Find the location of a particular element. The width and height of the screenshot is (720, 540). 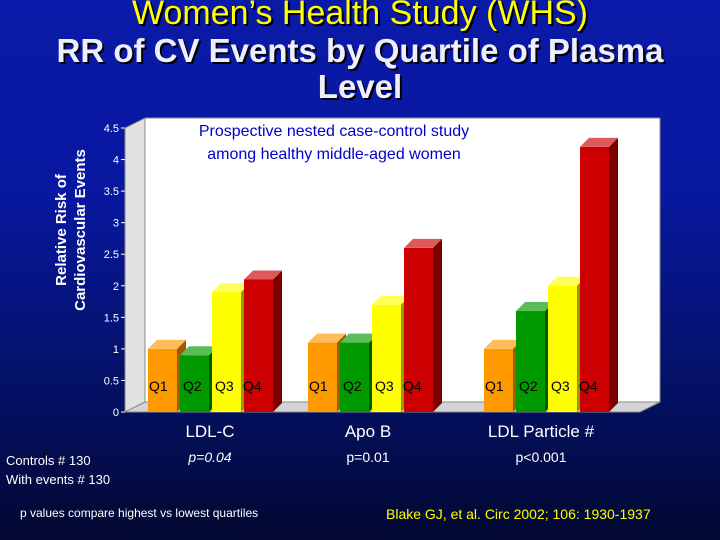

subtitle-line-1: RR of CV Events by Quartile of Plasma is located at coordinates (360, 50).